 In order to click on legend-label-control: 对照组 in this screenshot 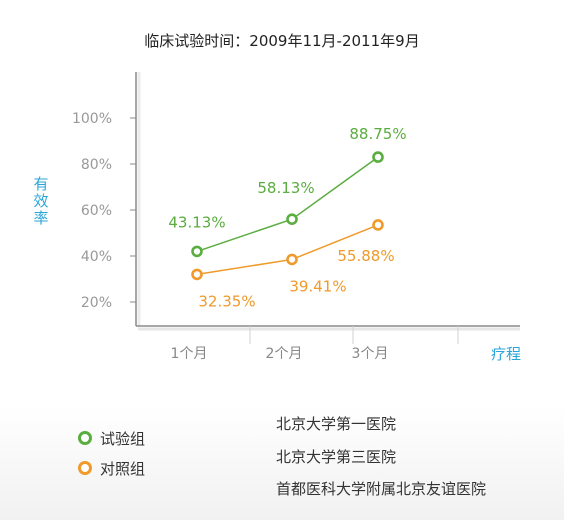, I will do `click(123, 469)`.